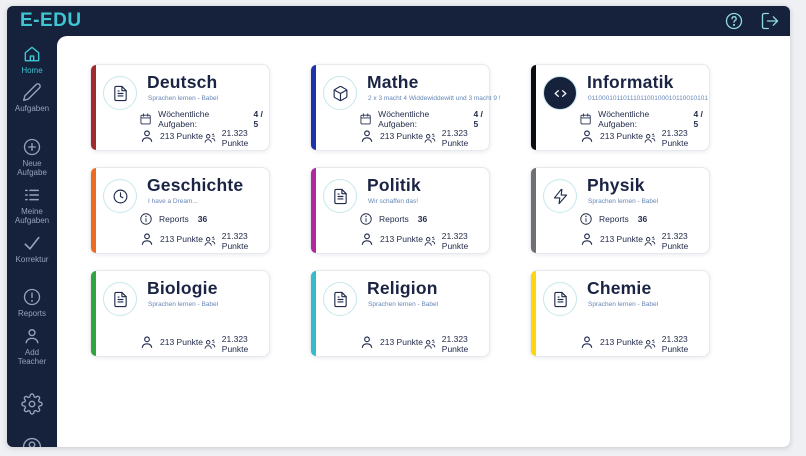  What do you see at coordinates (174, 219) in the screenshot?
I see `stat-label: Reports` at bounding box center [174, 219].